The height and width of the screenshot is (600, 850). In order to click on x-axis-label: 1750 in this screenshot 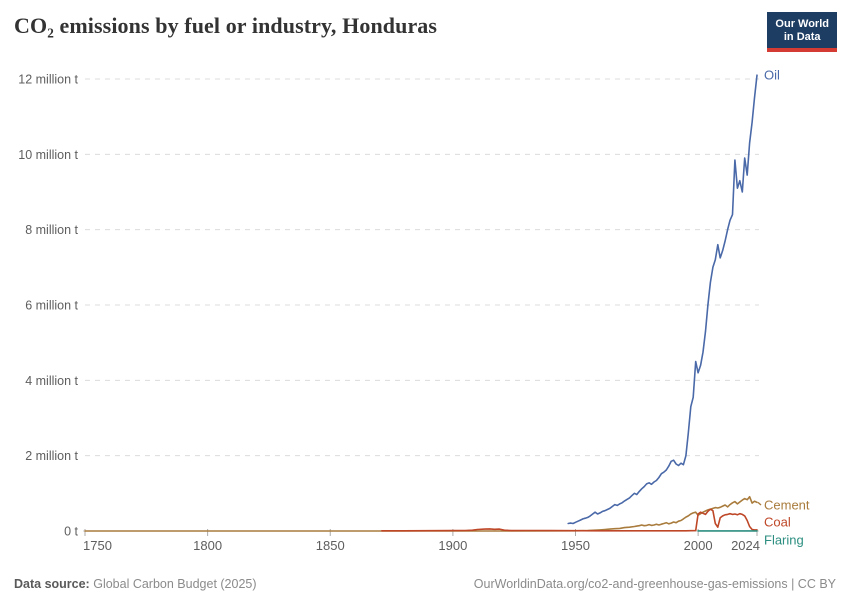, I will do `click(97, 545)`.